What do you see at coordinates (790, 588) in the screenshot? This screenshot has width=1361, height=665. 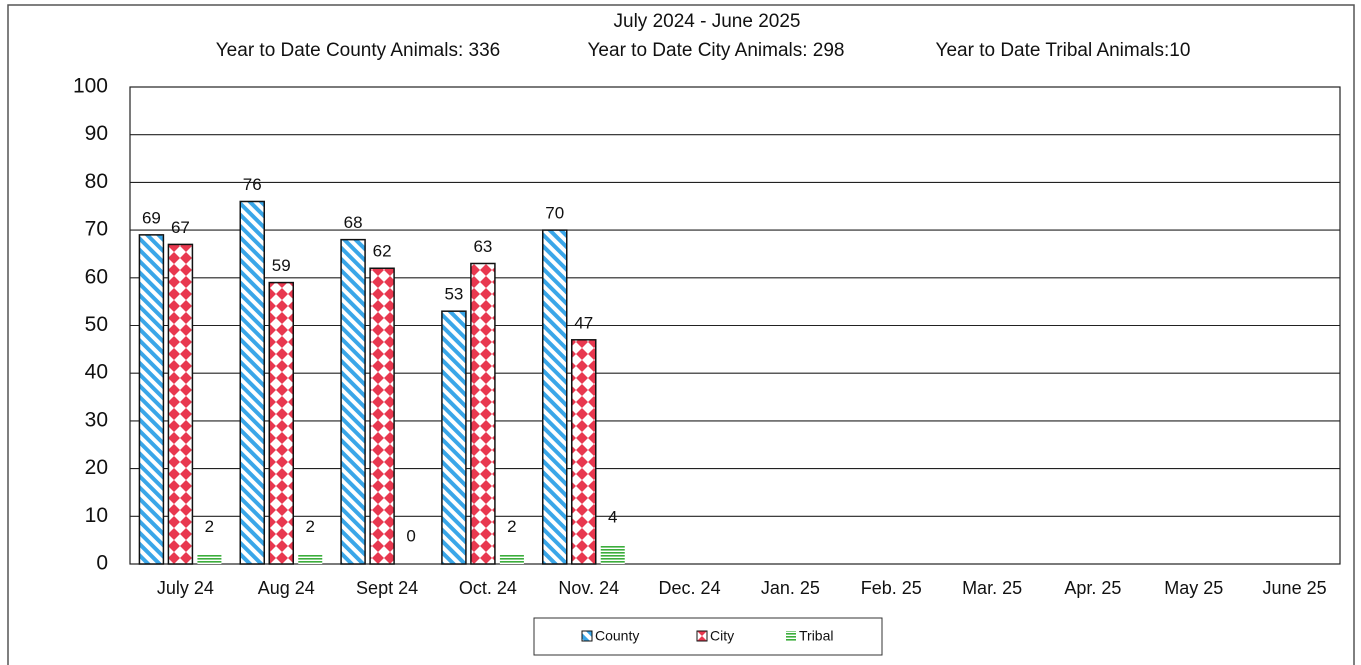 I see `x-tick-label: Jan. 25` at bounding box center [790, 588].